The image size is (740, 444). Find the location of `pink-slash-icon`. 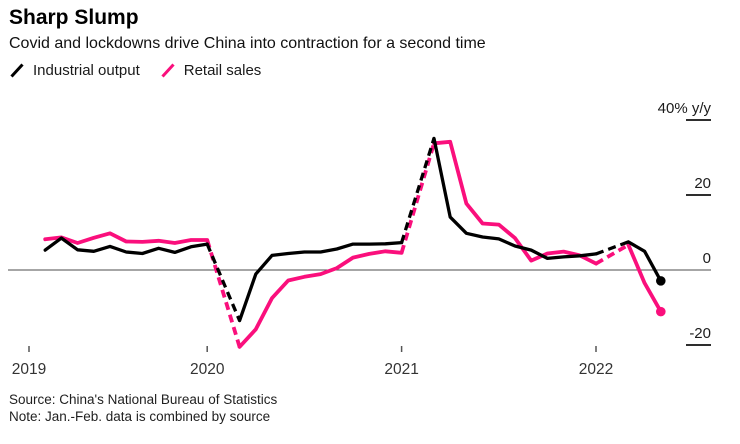

pink-slash-icon is located at coordinates (168, 70).